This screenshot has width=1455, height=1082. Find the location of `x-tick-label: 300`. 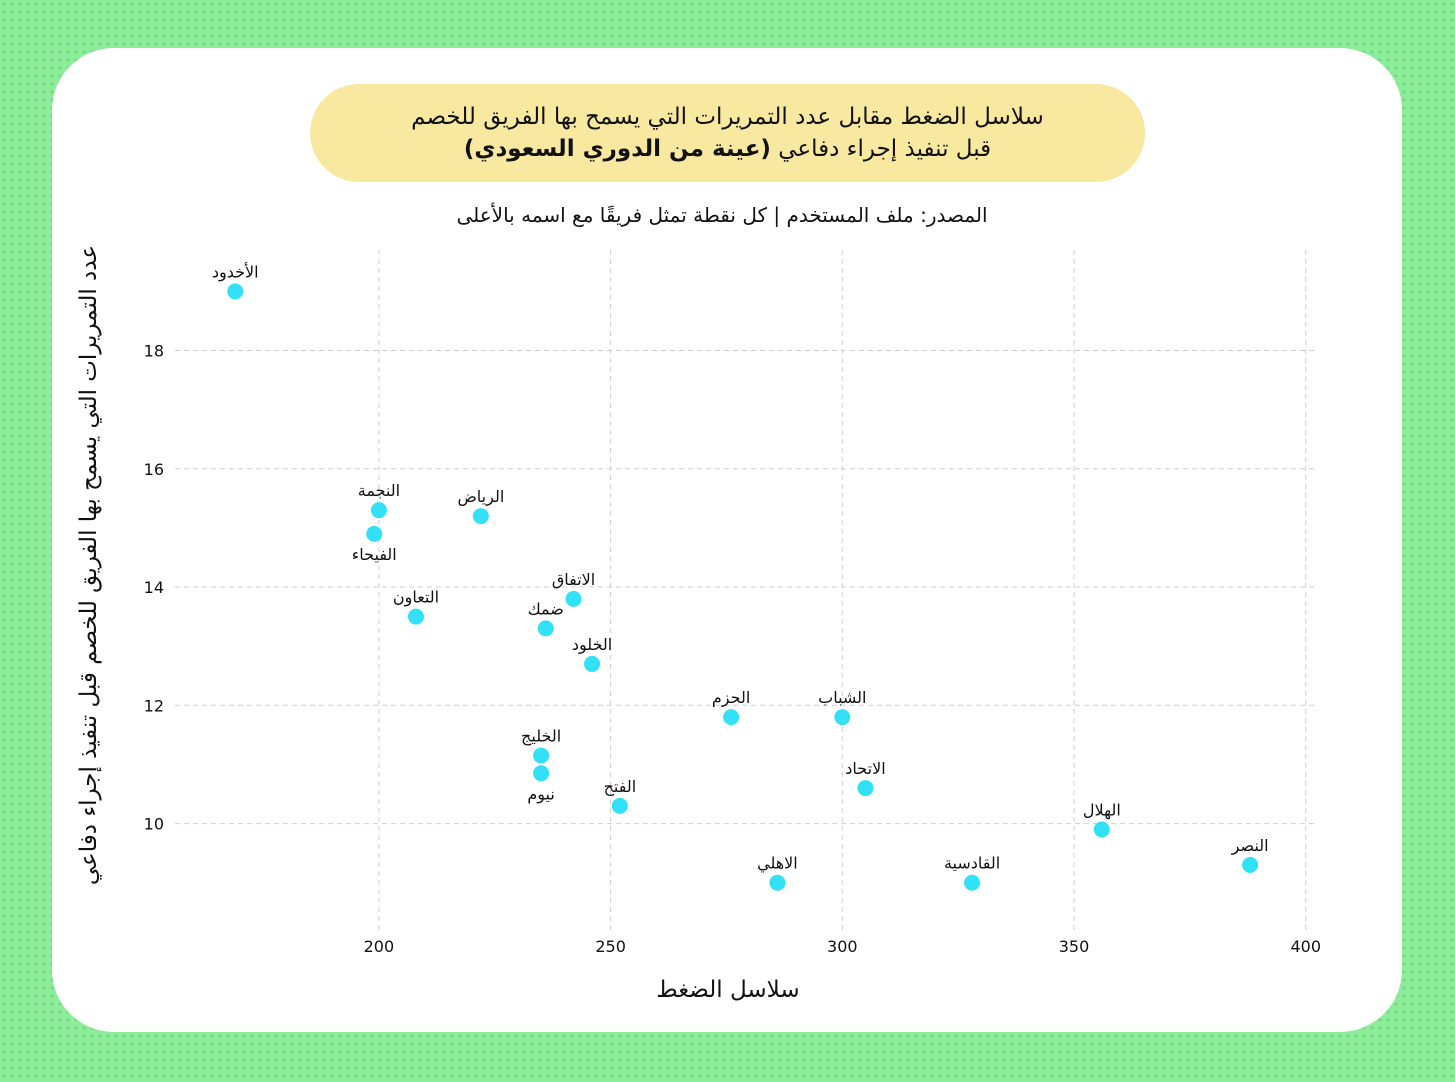

x-tick-label: 300 is located at coordinates (842, 946).